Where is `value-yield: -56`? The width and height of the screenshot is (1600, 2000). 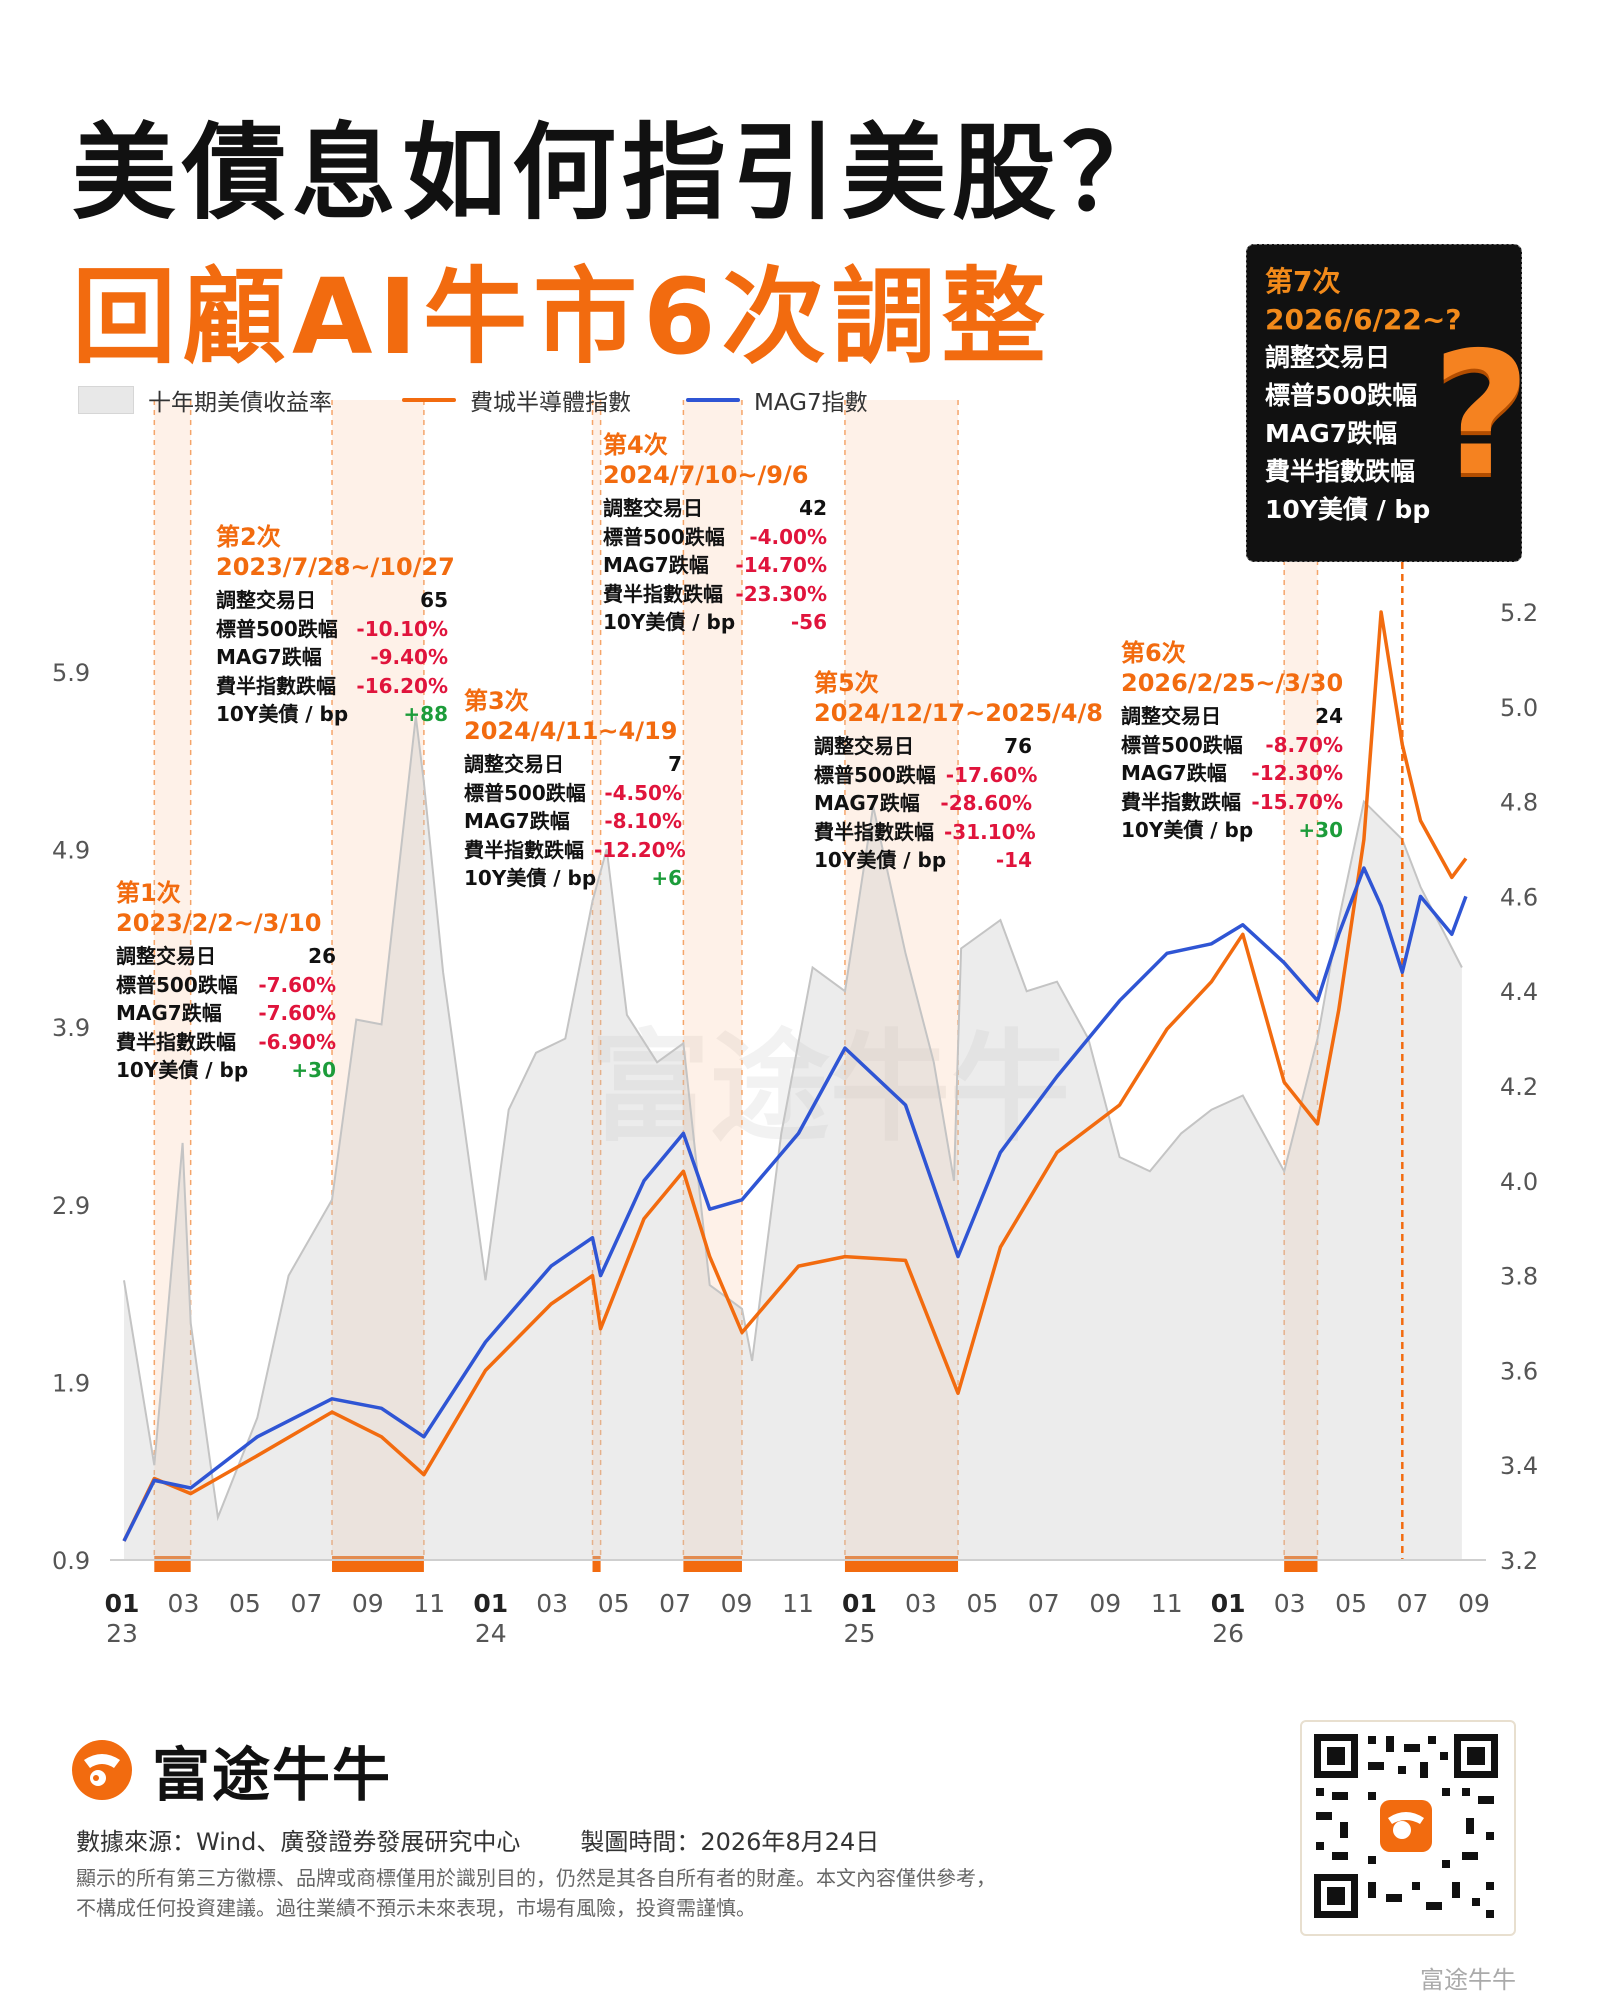 value-yield: -56 is located at coordinates (808, 622).